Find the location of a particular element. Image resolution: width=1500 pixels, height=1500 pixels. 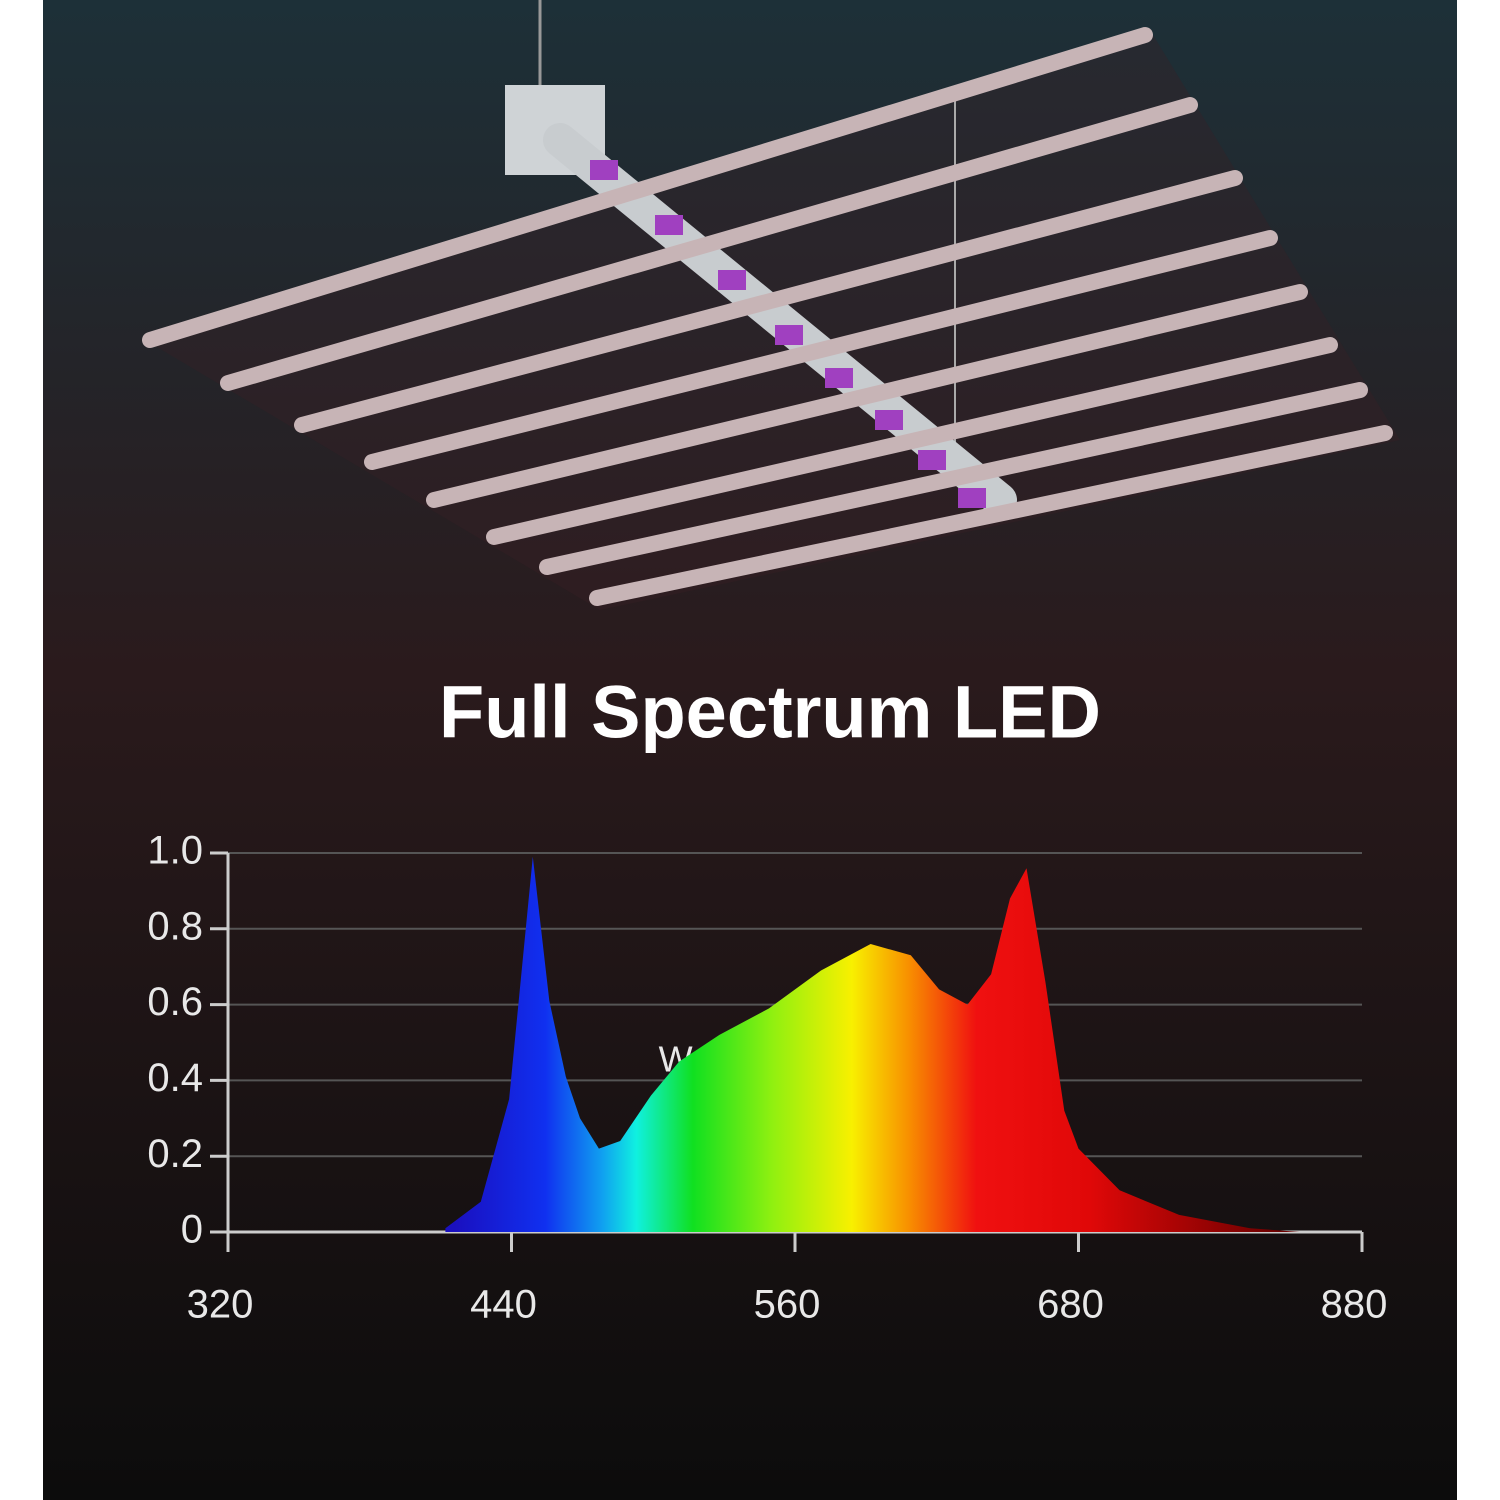

drivers is located at coordinates (788, 334).